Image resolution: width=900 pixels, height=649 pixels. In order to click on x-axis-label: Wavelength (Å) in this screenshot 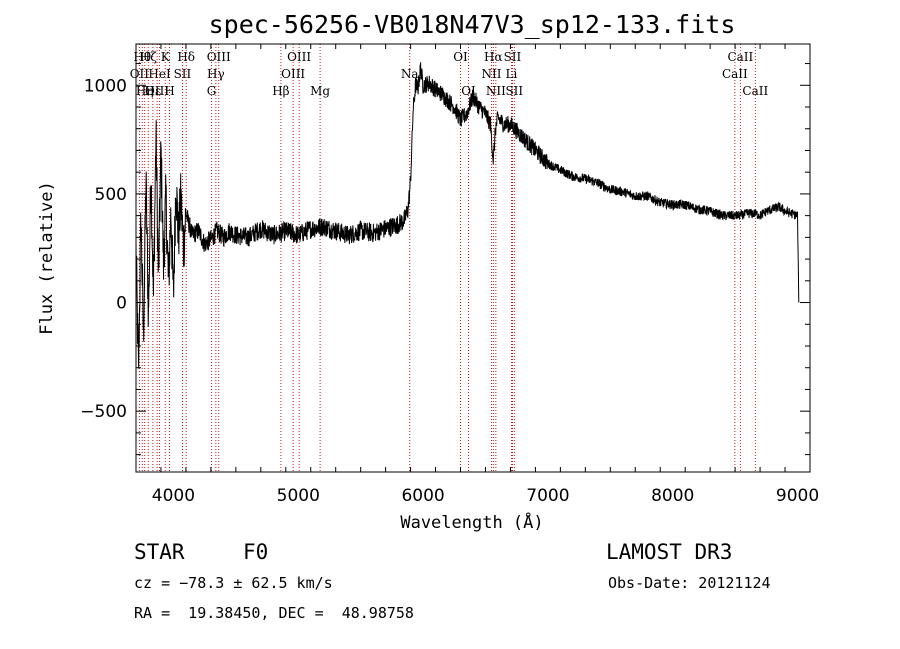, I will do `click(471, 522)`.